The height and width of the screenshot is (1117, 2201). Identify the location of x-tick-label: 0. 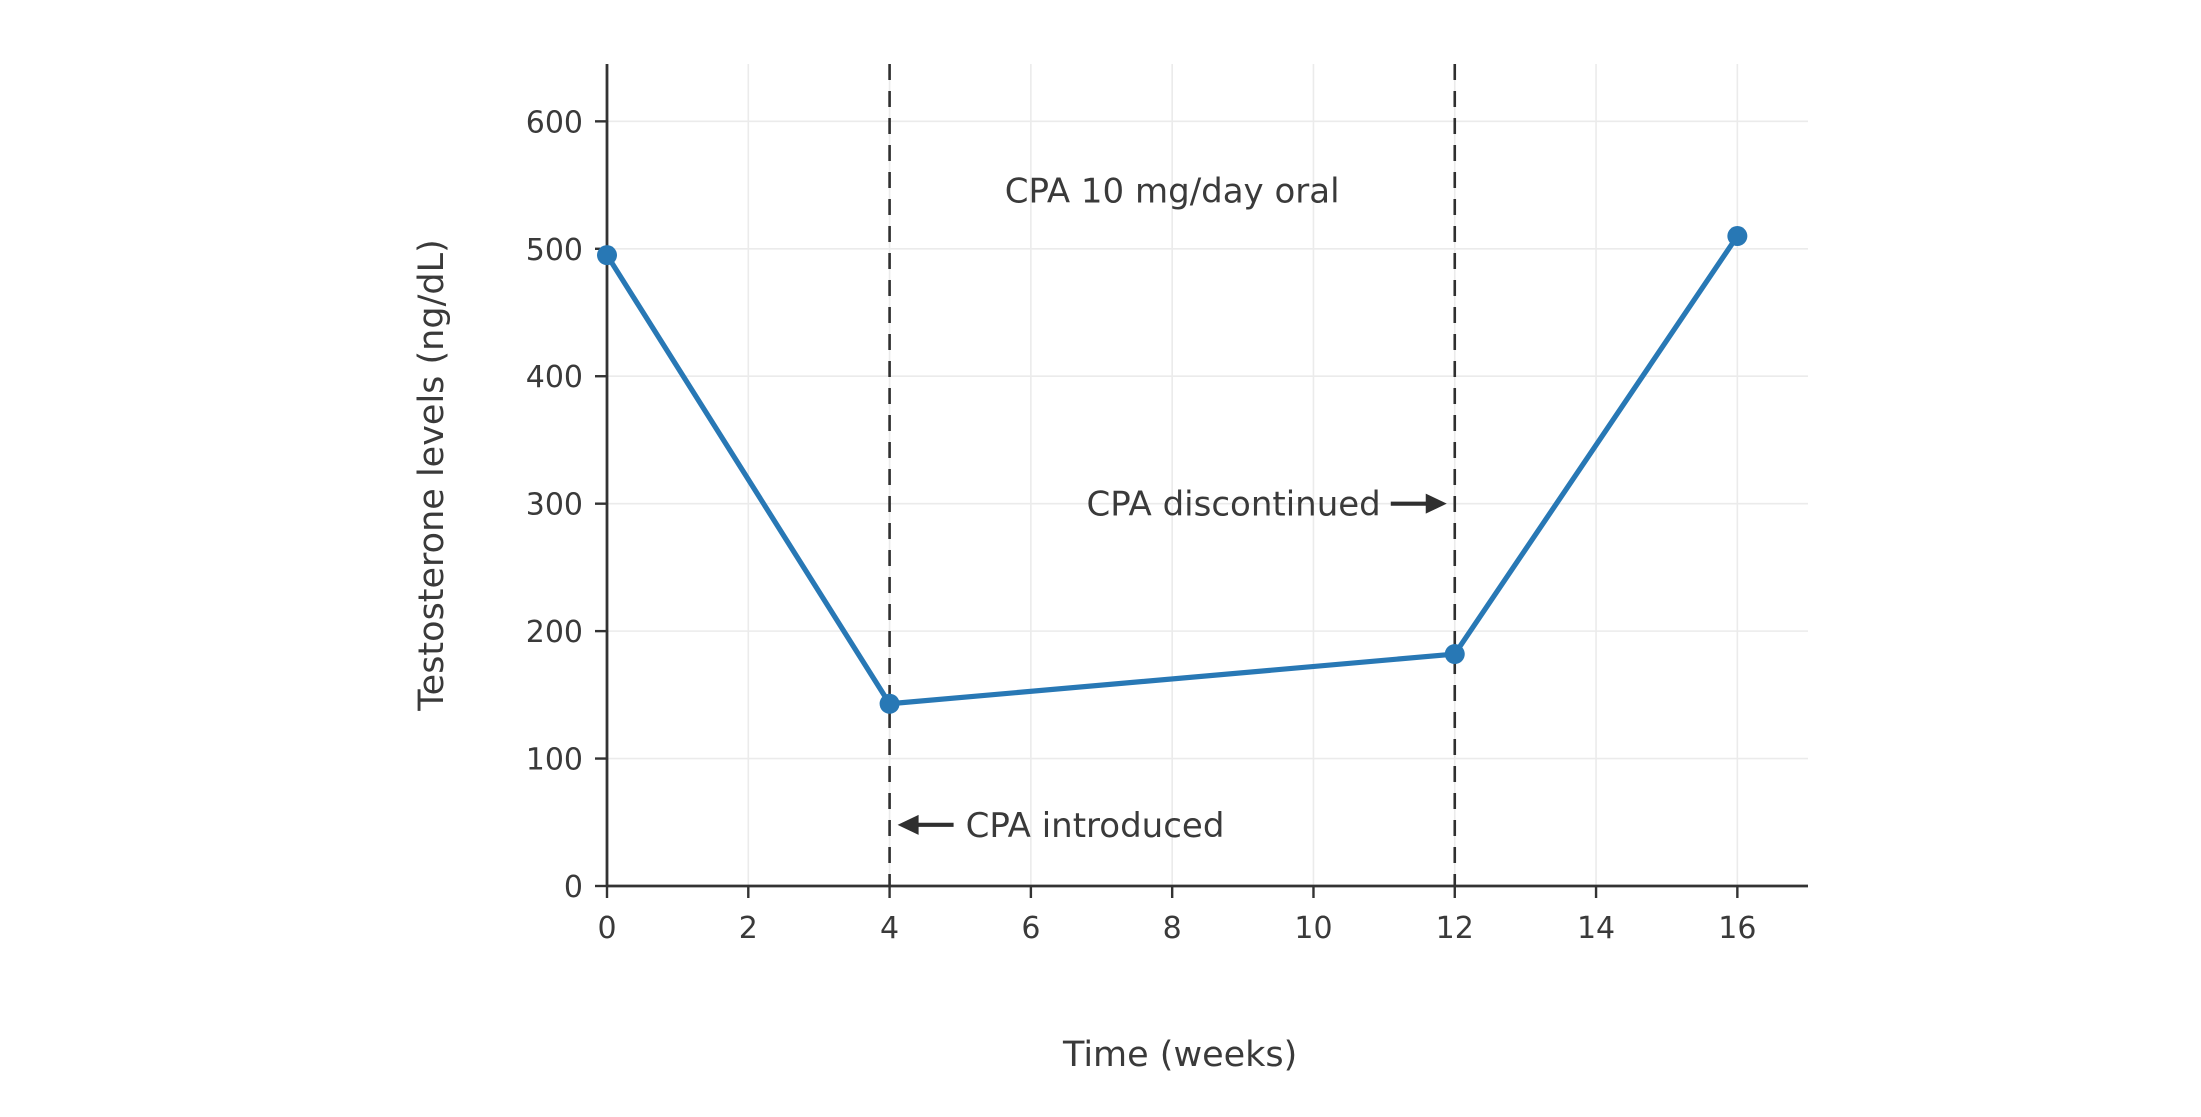
(606, 928).